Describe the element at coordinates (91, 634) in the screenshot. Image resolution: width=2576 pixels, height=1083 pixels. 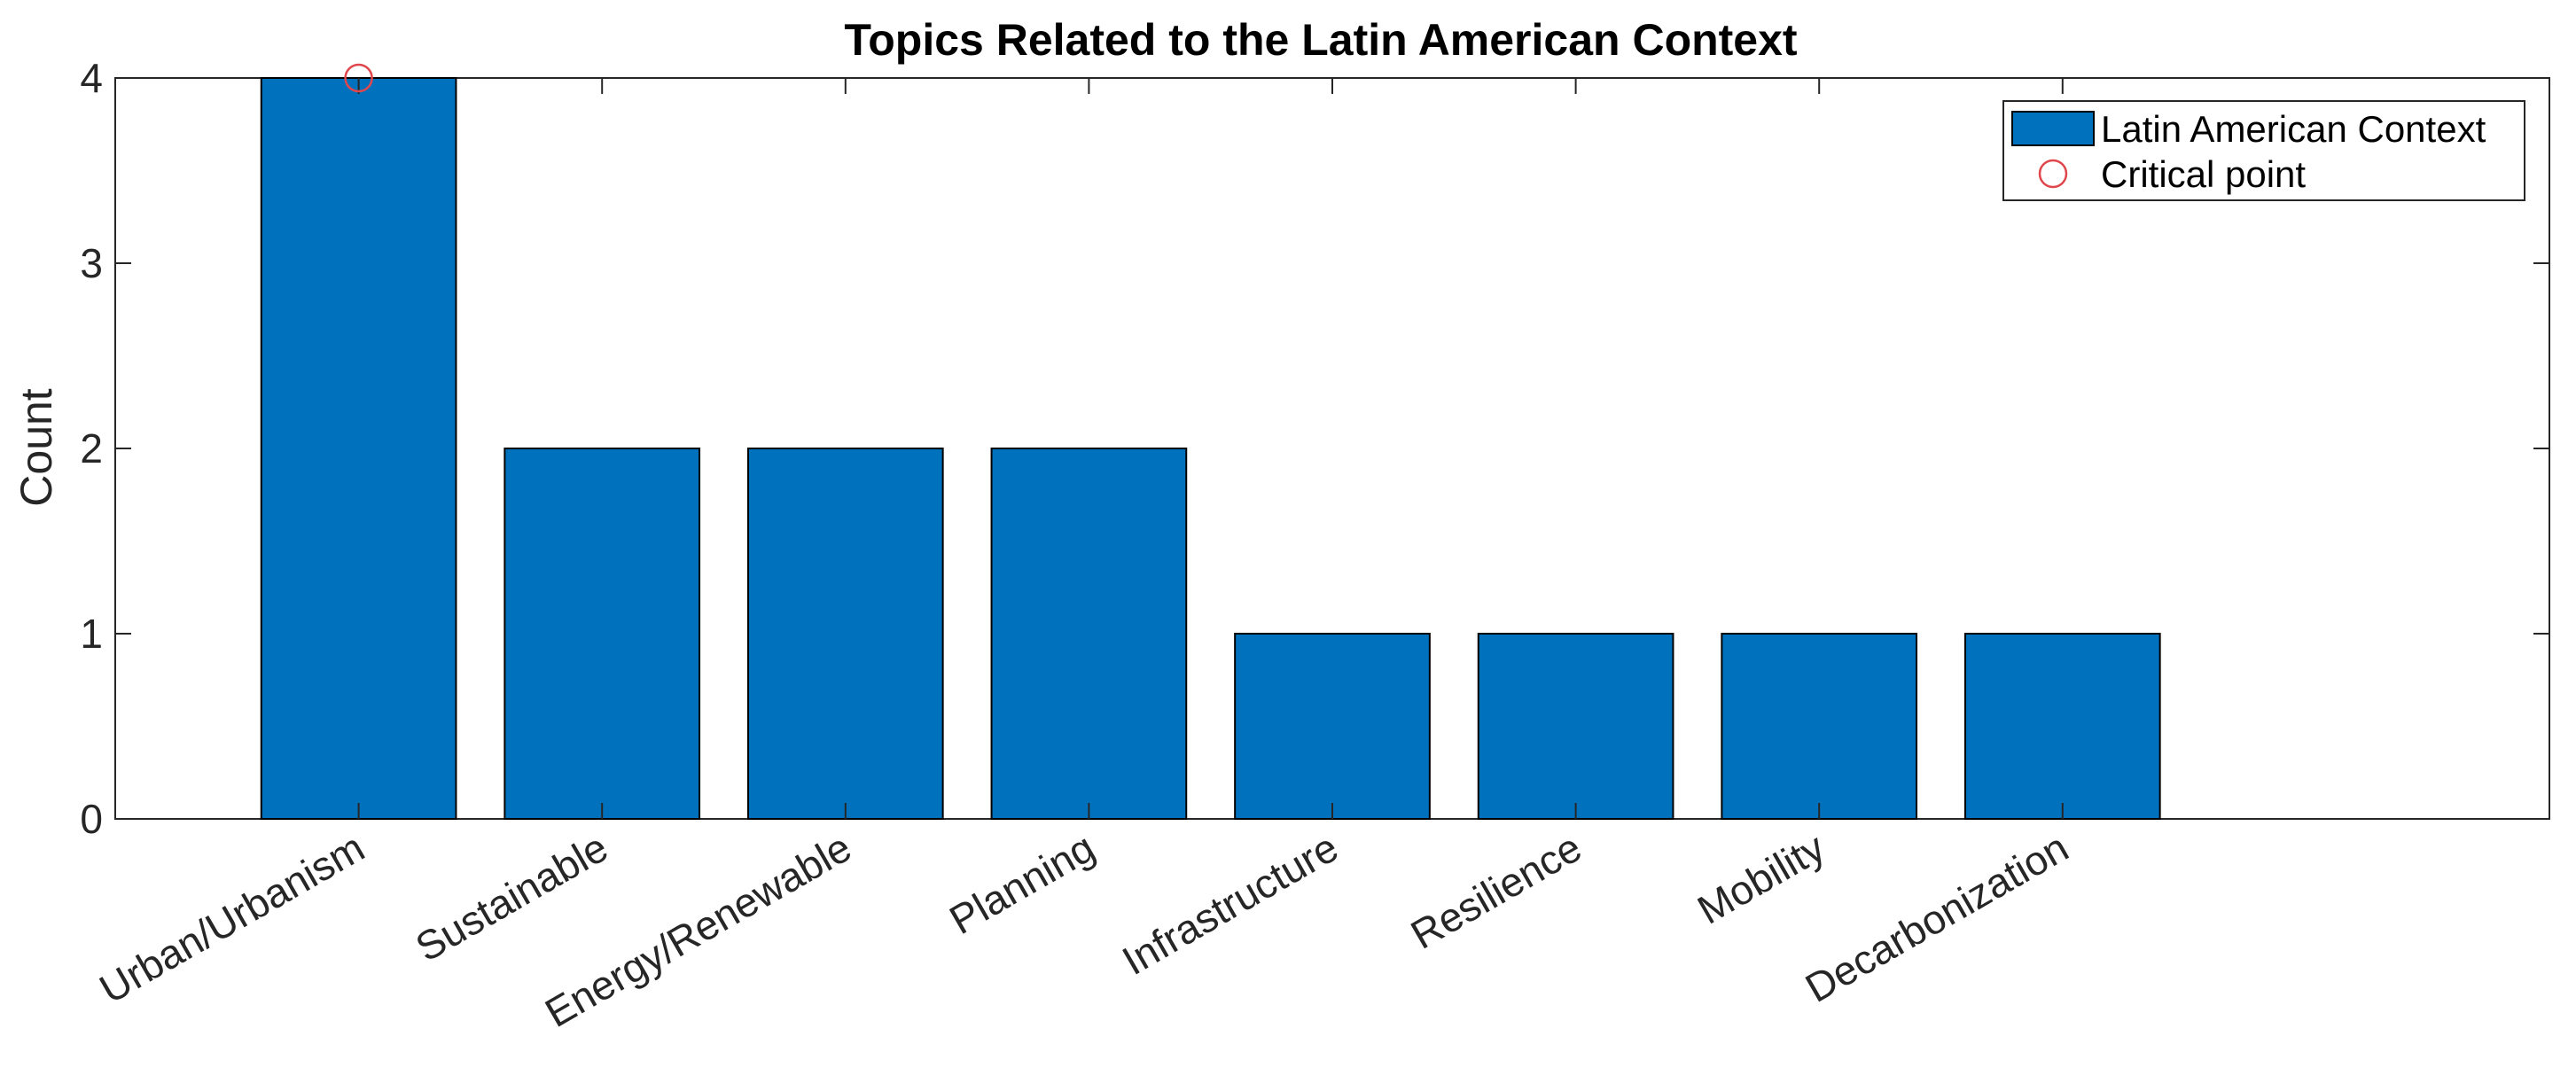
I see `y-tick-label: 1` at that location.